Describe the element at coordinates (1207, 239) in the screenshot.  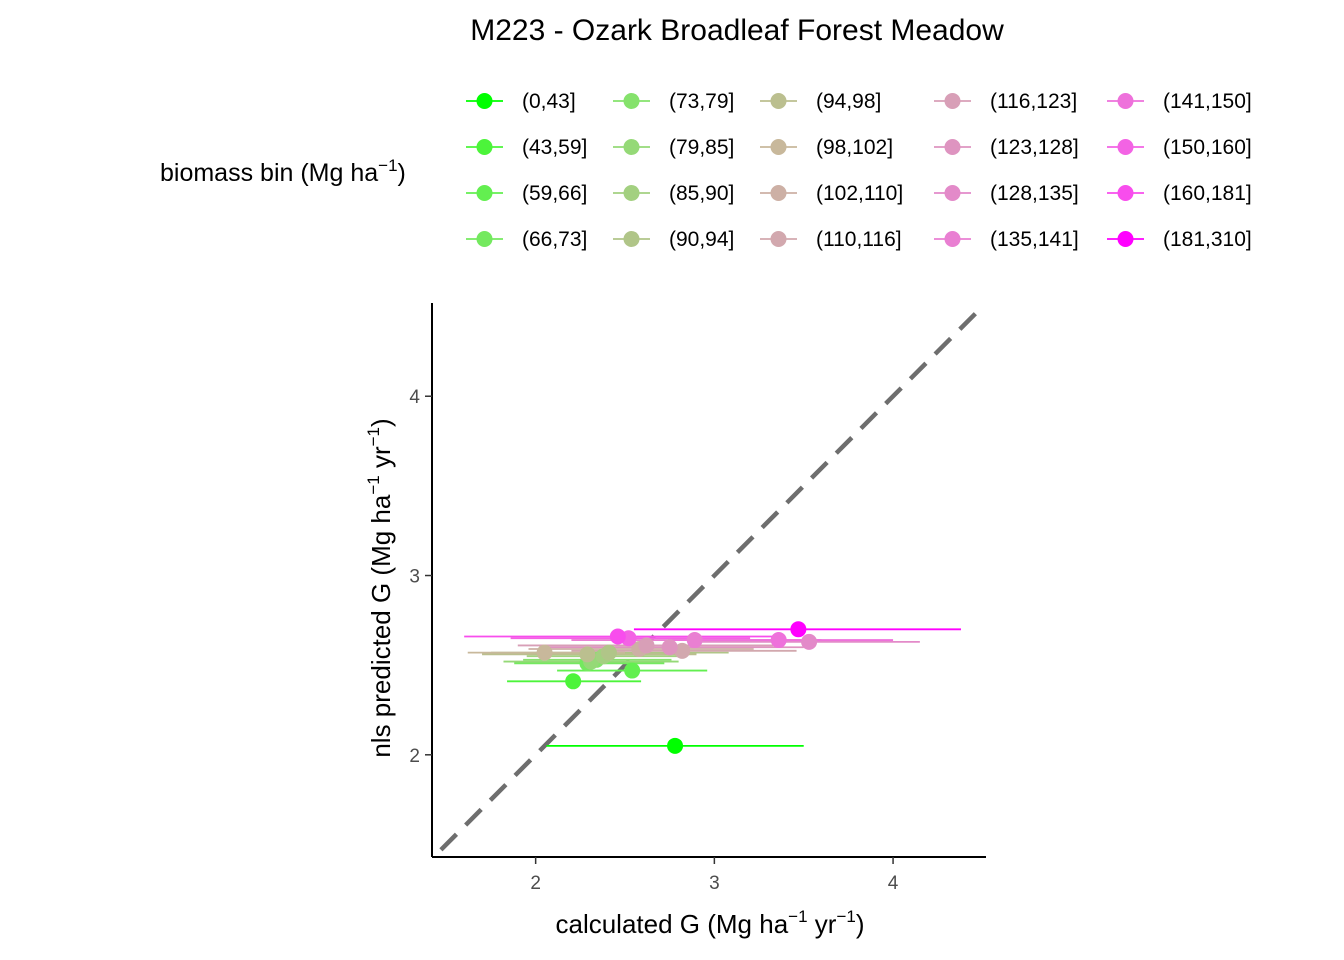
I see `legend-label: (181,310]` at that location.